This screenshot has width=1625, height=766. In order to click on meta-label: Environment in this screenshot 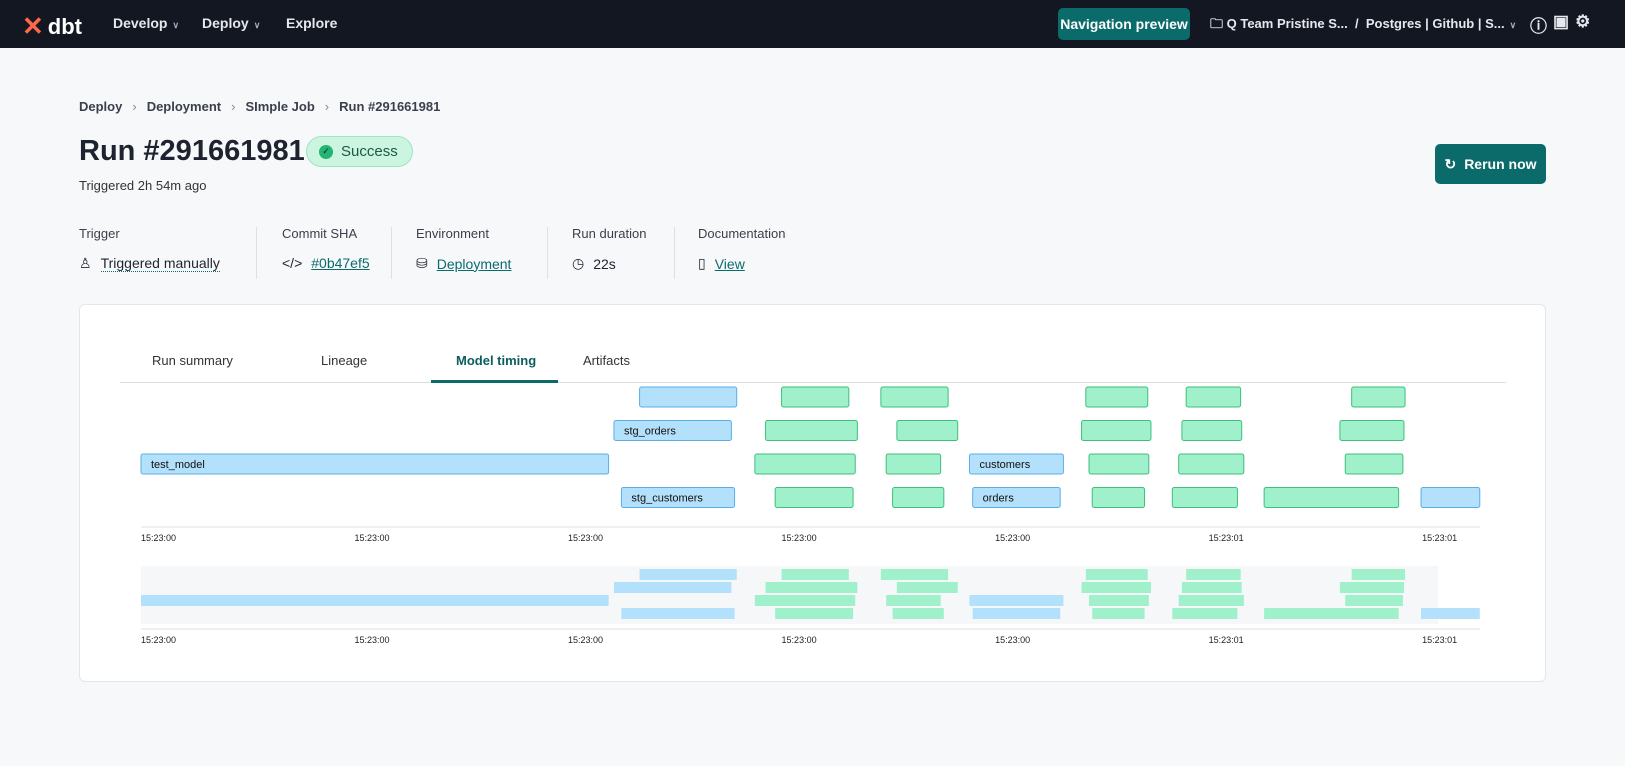, I will do `click(452, 233)`.